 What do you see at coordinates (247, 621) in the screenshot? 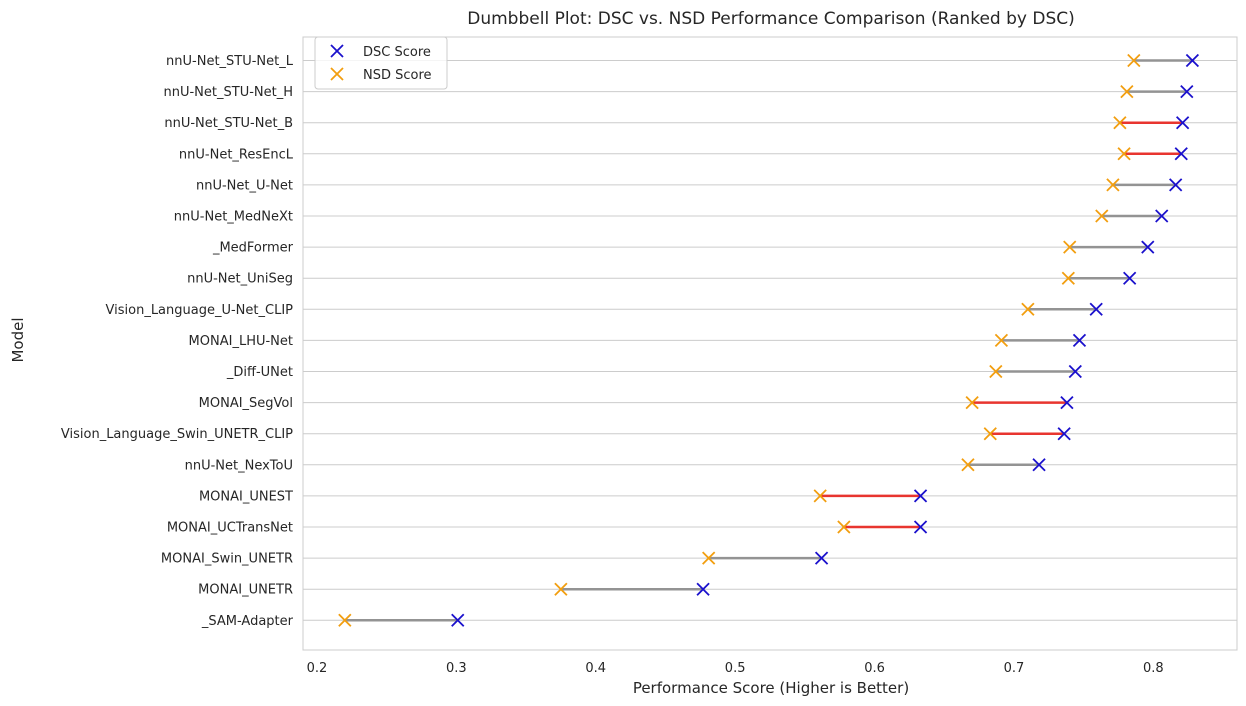
I see `y-tick-label: _SAM-Adapter` at bounding box center [247, 621].